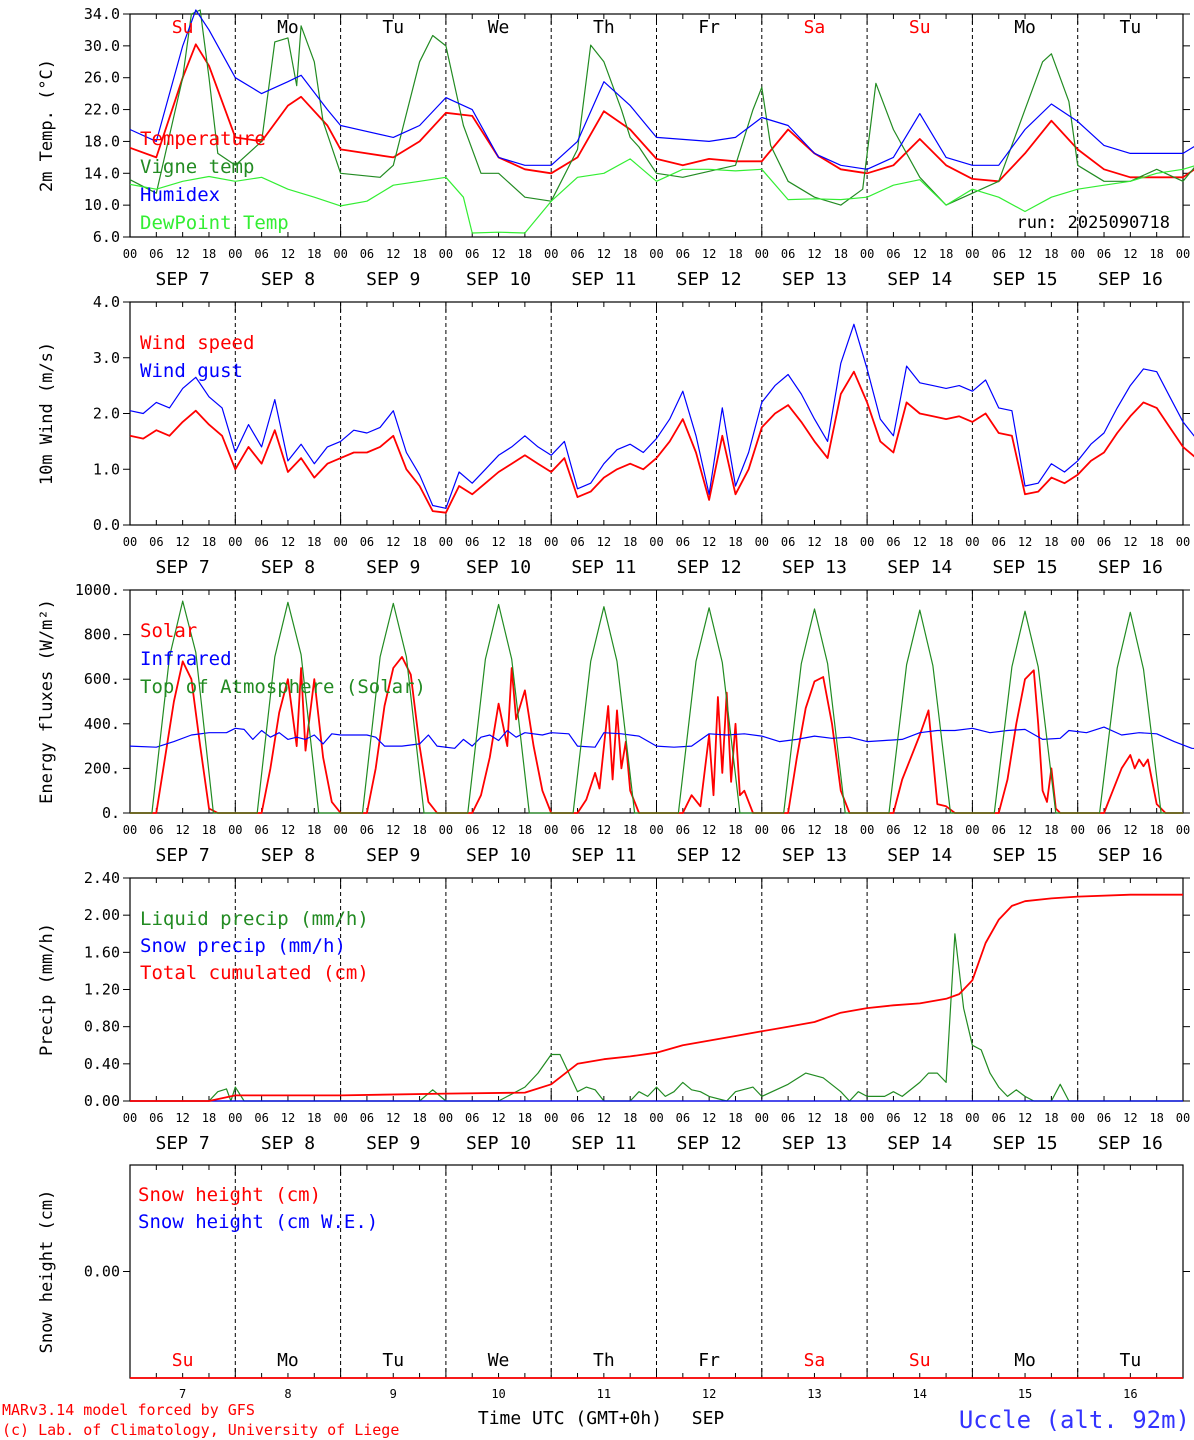 Image resolution: width=1194 pixels, height=1440 pixels. Describe the element at coordinates (197, 167) in the screenshot. I see `legend-entry: Vigne temp` at that location.